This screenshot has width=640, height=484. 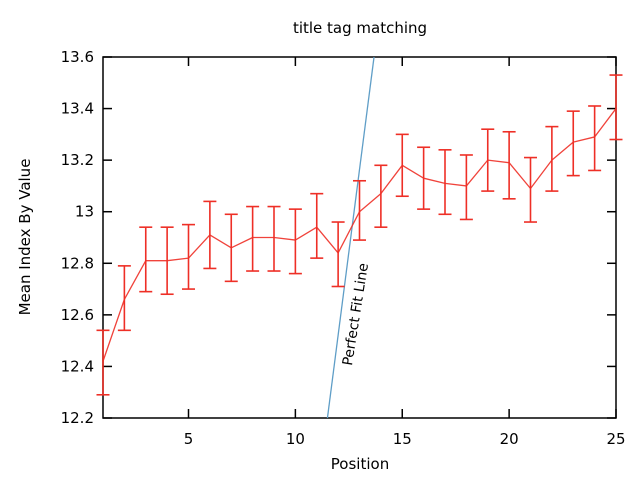 I want to click on y-tick-label: 13, so click(x=84, y=212).